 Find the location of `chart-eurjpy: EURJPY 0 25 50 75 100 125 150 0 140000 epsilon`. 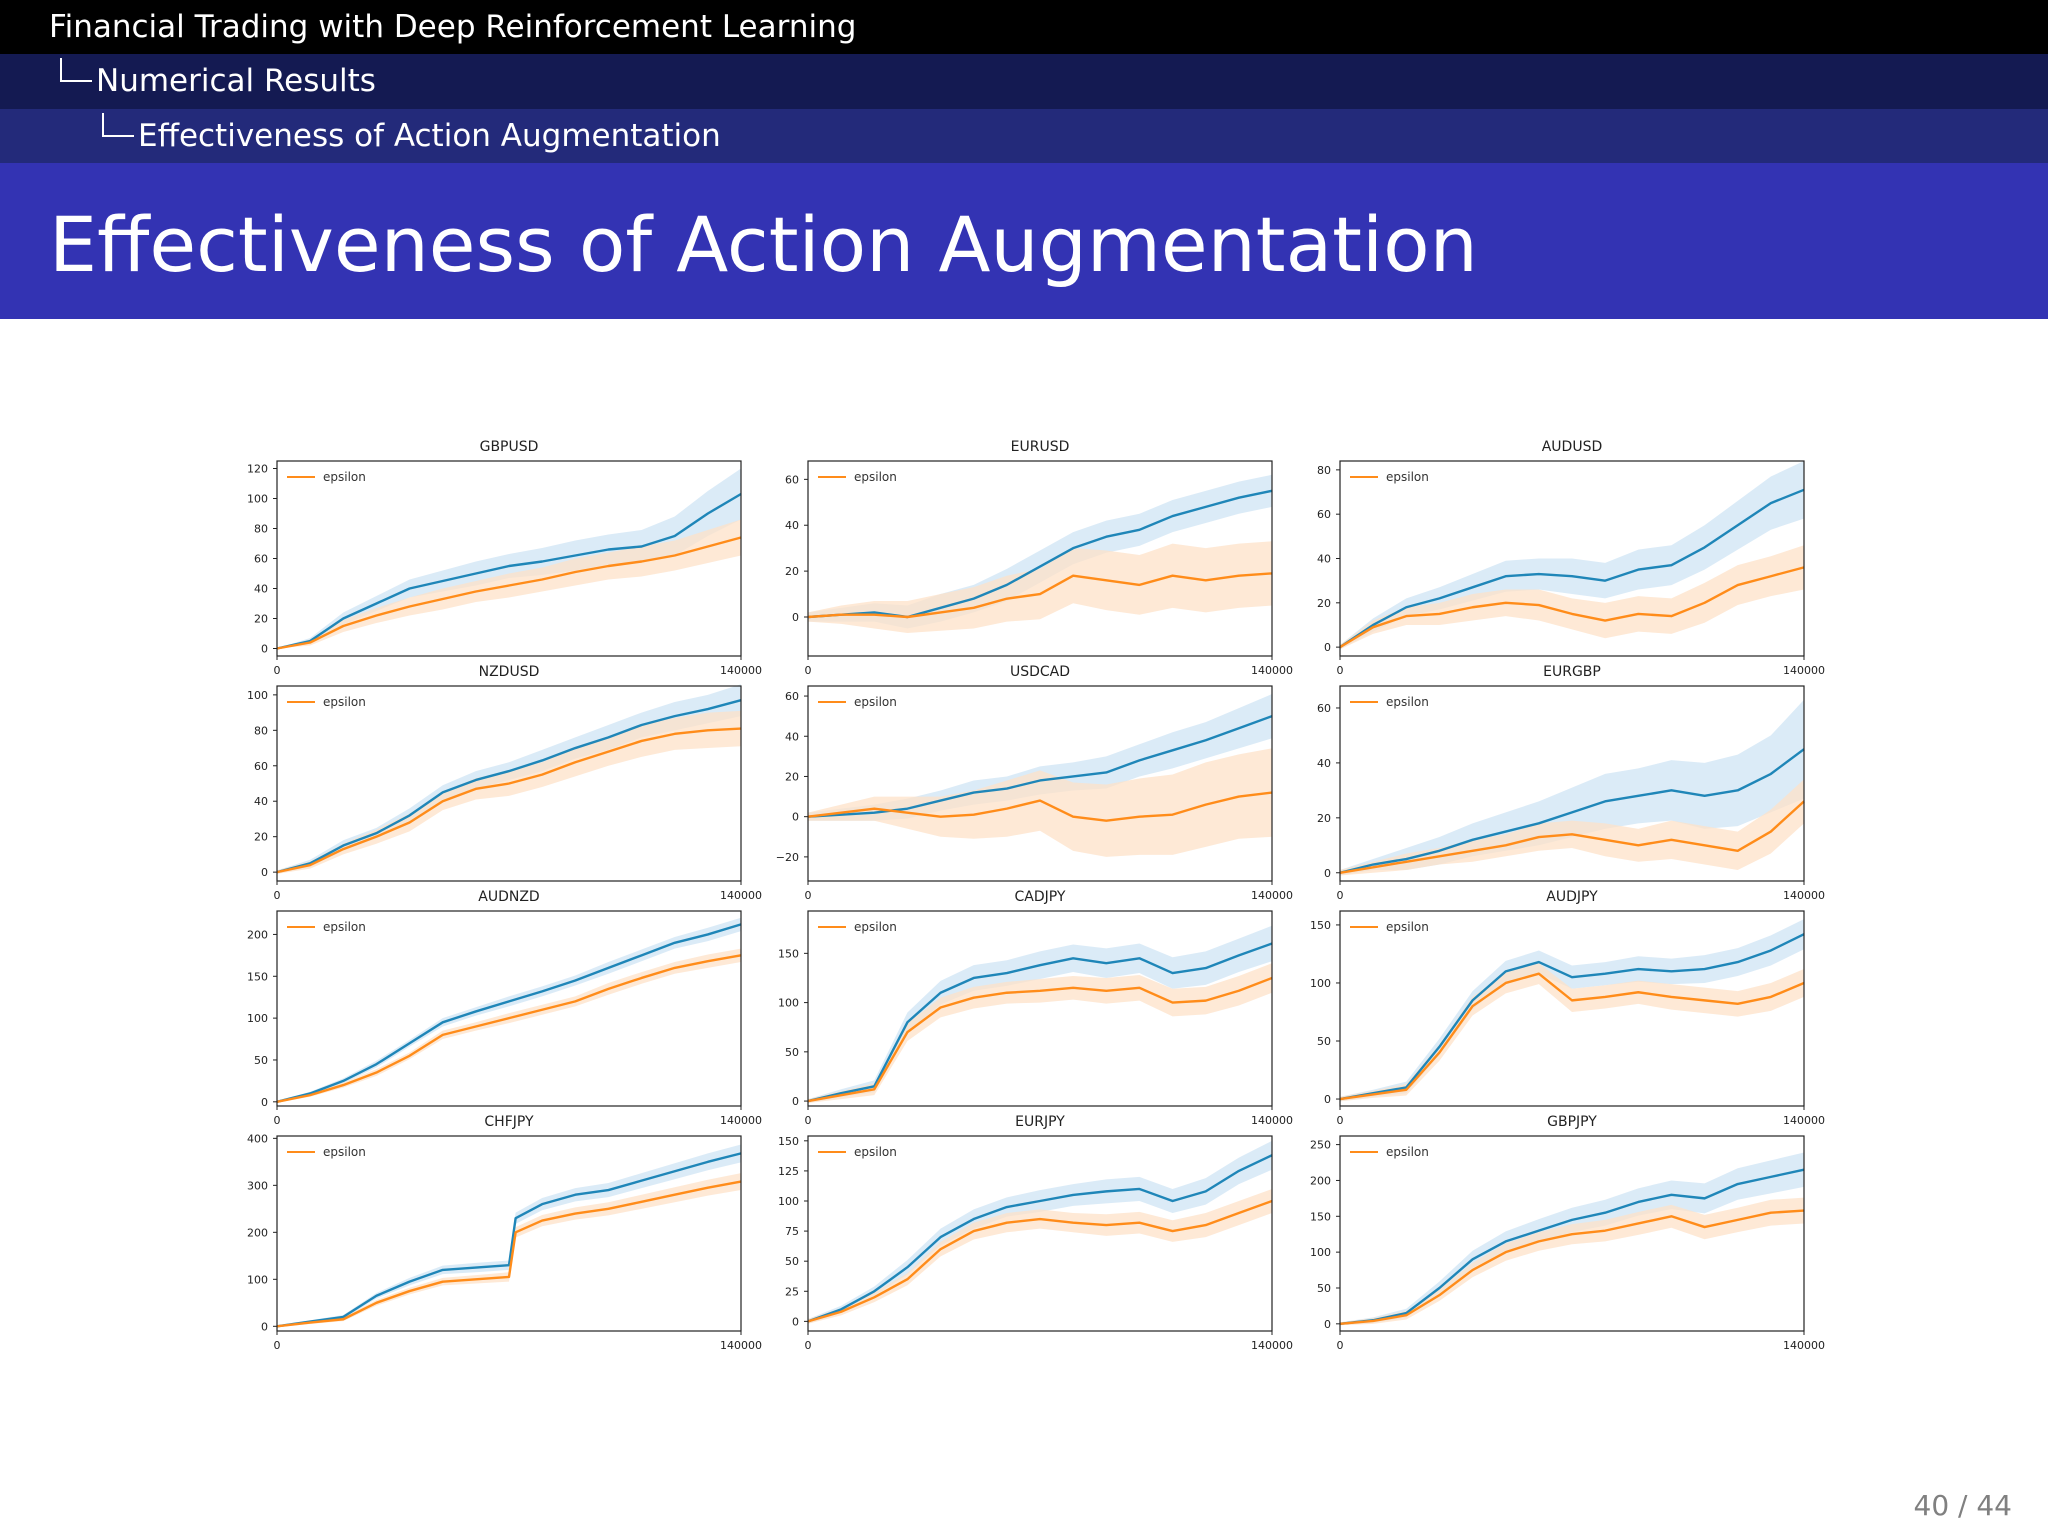

chart-eurjpy: EURJPY 0 25 50 75 100 125 150 0 140000 epsilon is located at coordinates (1035, 1233).